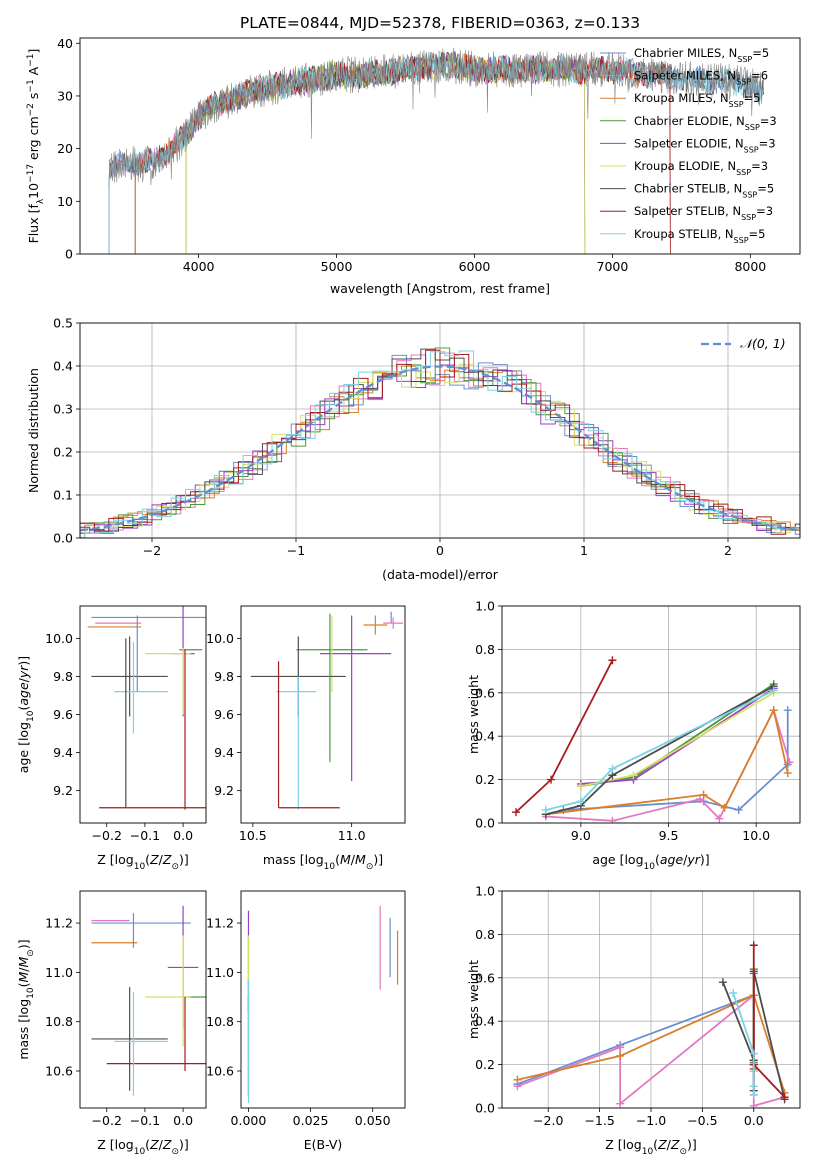  I want to click on legend-label-text: Salpeter STELIB, N, so click(687, 211).